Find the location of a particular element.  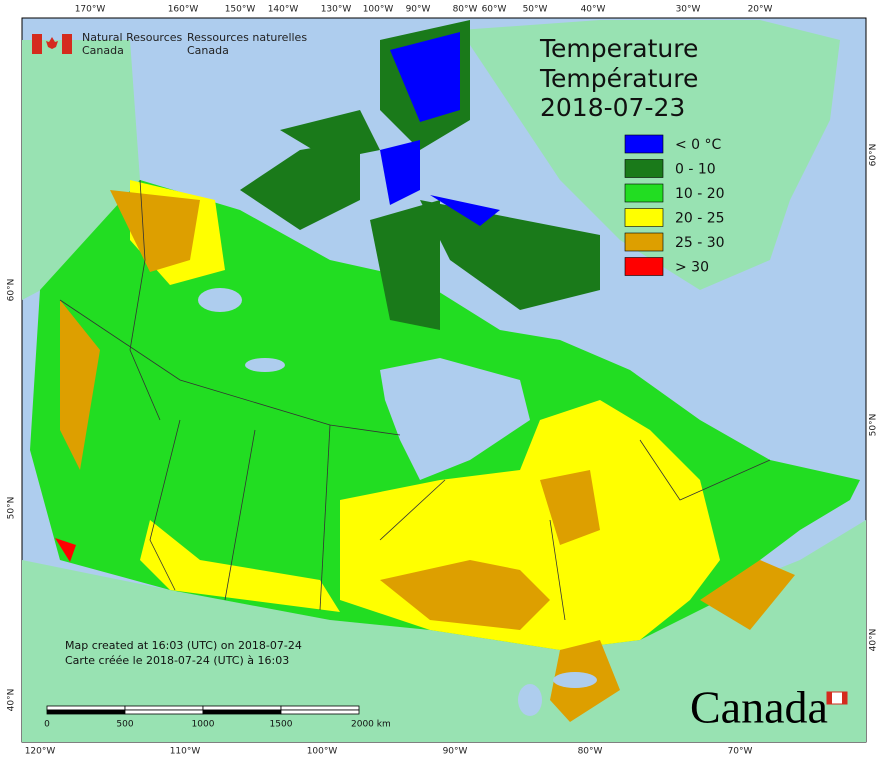

graticule-label: 60°W is located at coordinates (494, 10).